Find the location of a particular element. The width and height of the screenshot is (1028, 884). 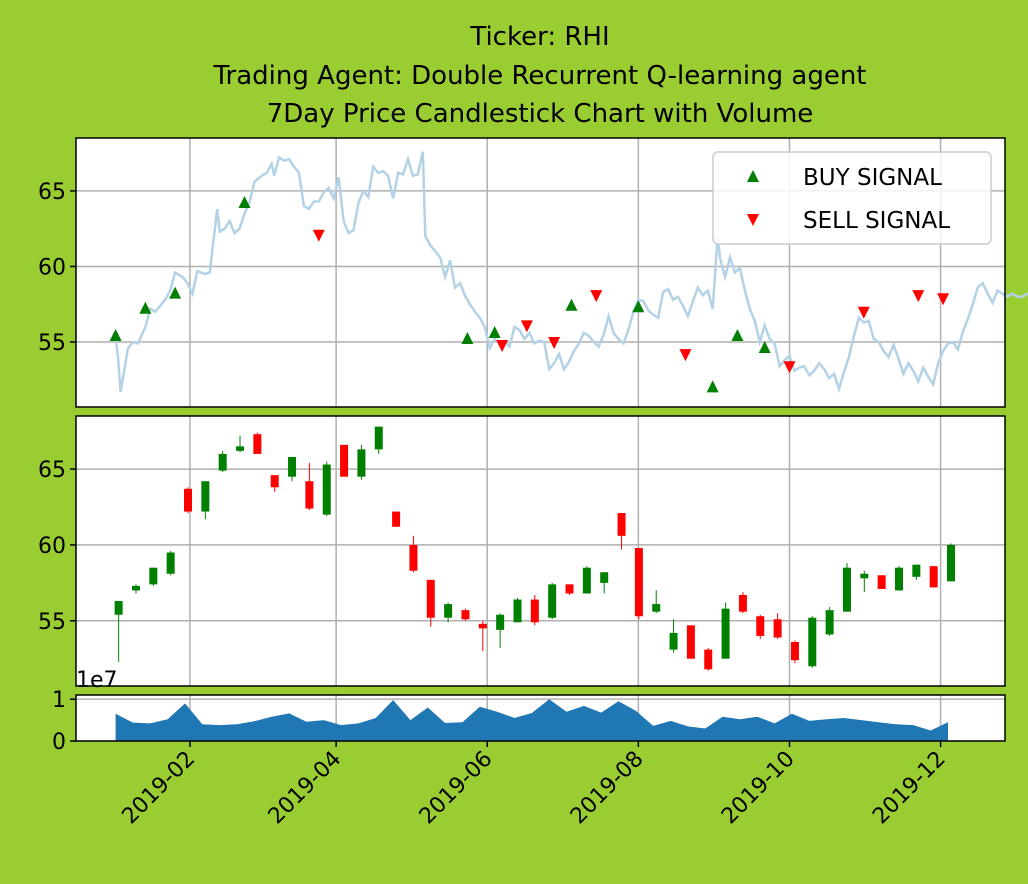

legend: BUY SIGNAL SELL SIGNAL is located at coordinates (852, 198).